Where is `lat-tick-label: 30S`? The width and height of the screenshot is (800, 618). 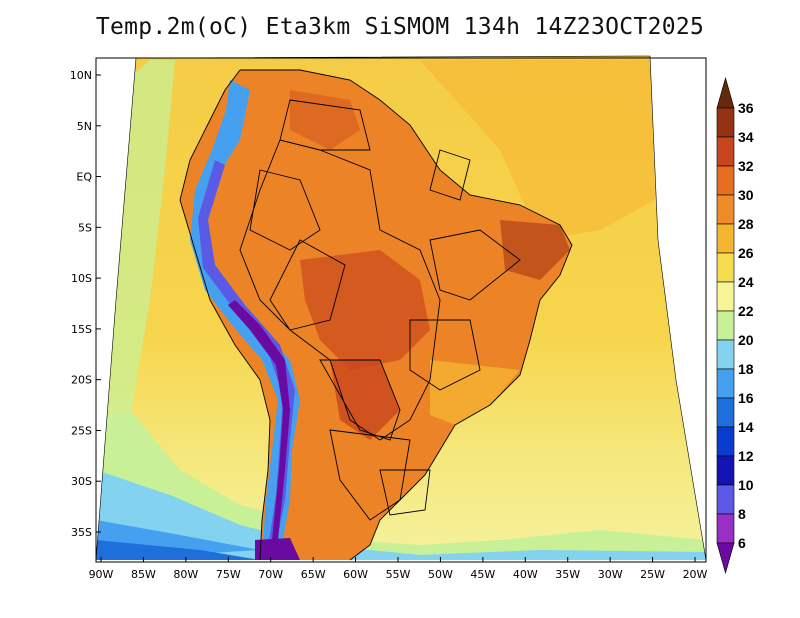
lat-tick-label: 30S is located at coordinates (81, 481).